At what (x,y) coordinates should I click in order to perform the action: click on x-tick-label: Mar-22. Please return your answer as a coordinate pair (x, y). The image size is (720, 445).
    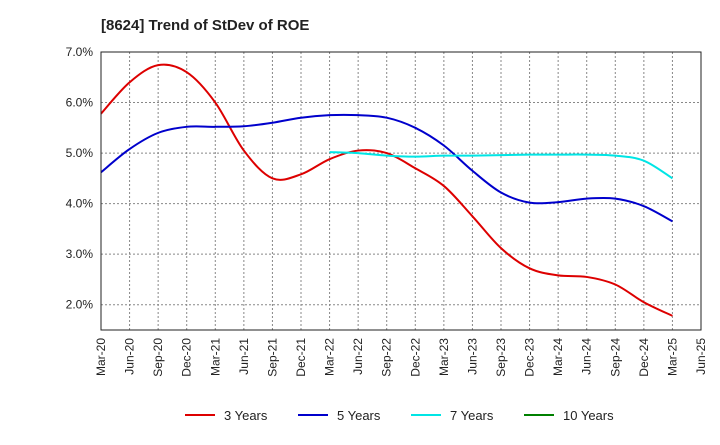
    Looking at the image, I should click on (330, 357).